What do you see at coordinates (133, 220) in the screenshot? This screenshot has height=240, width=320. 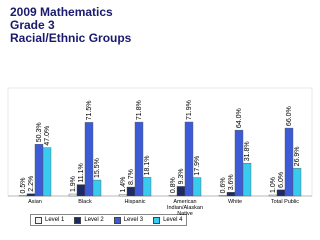 I see `legend-label: Level 3` at bounding box center [133, 220].